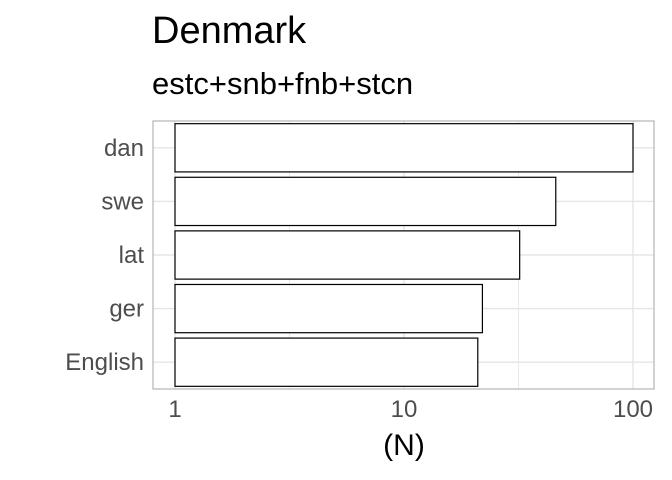  Describe the element at coordinates (132, 255) in the screenshot. I see `y-tick-label: lat` at that location.